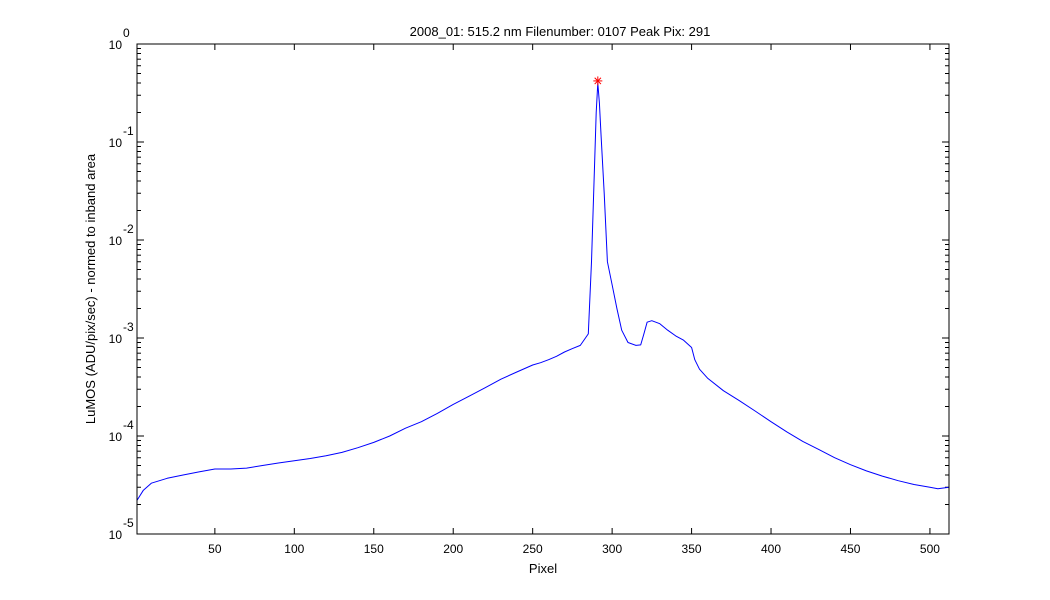 The height and width of the screenshot is (600, 1050). What do you see at coordinates (215, 549) in the screenshot?
I see `x-tick-label: 50` at bounding box center [215, 549].